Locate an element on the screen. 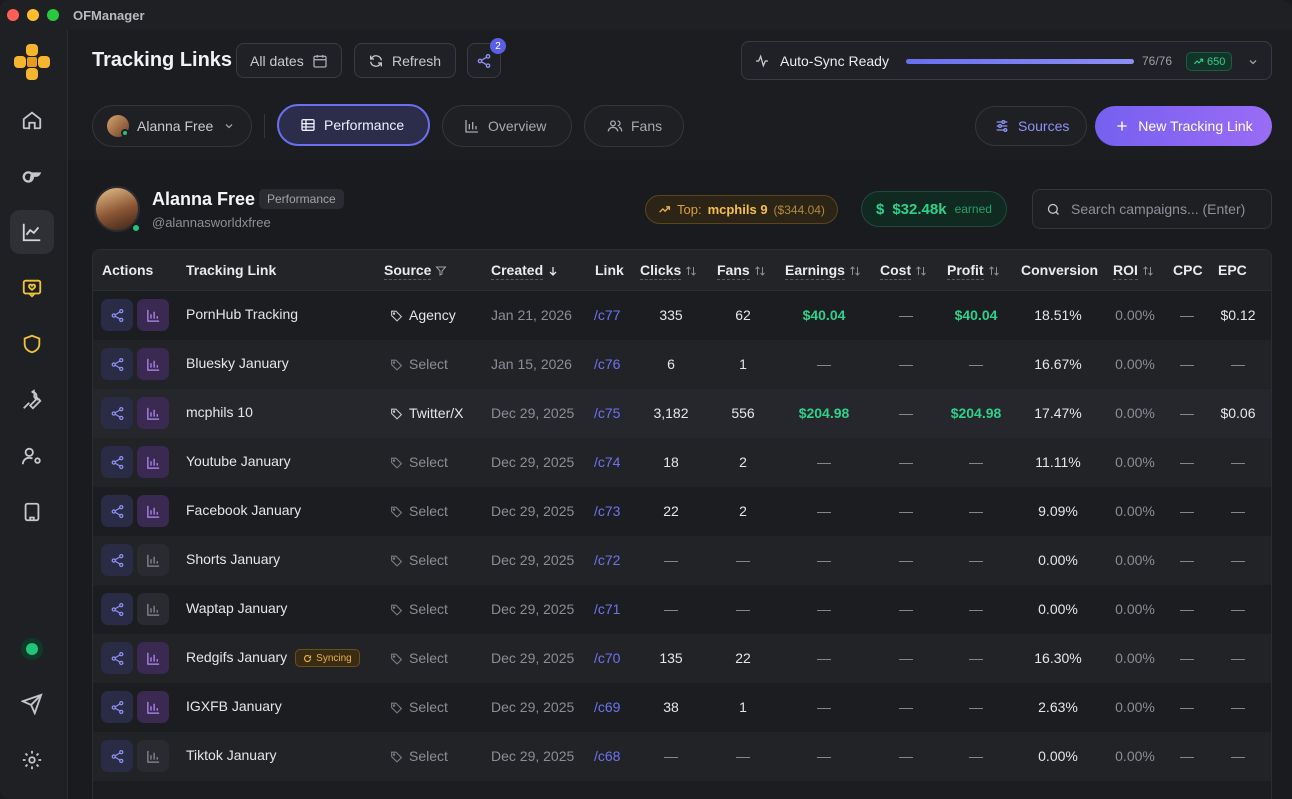 The height and width of the screenshot is (799, 1292). col-link-label: Link is located at coordinates (609, 270).